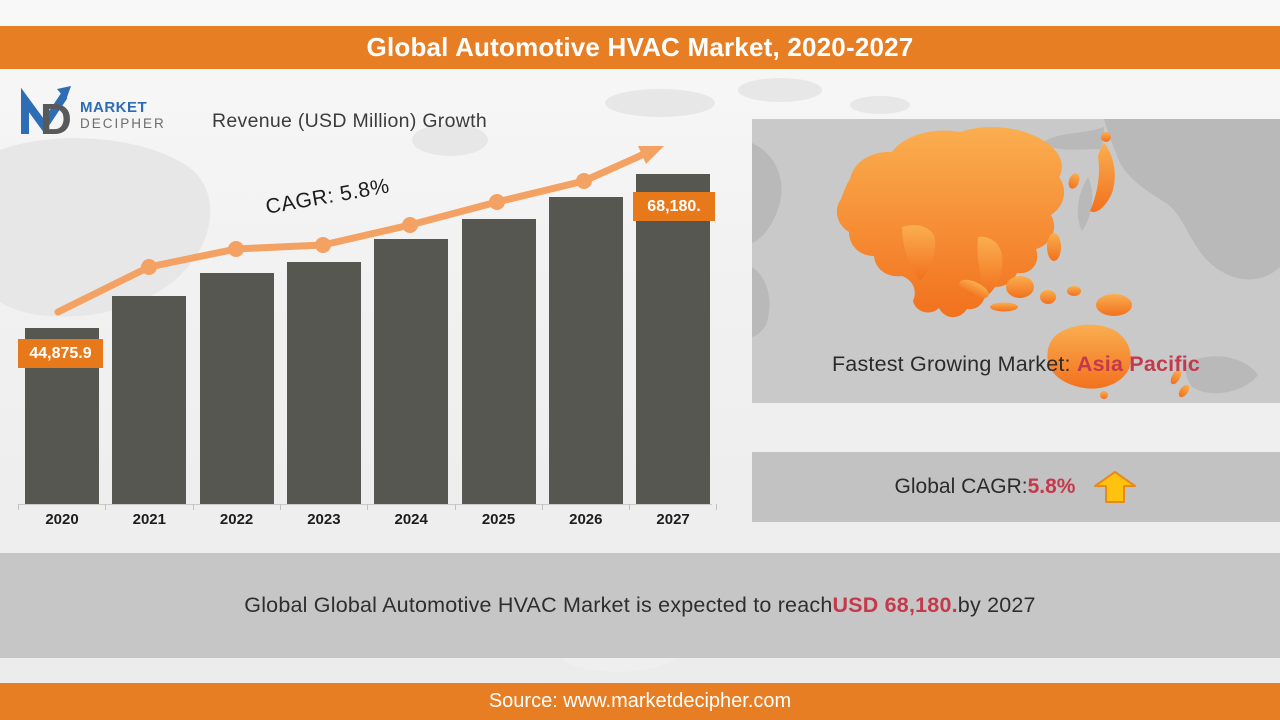  Describe the element at coordinates (498, 519) in the screenshot. I see `x-axis-label-2025: 2025` at that location.